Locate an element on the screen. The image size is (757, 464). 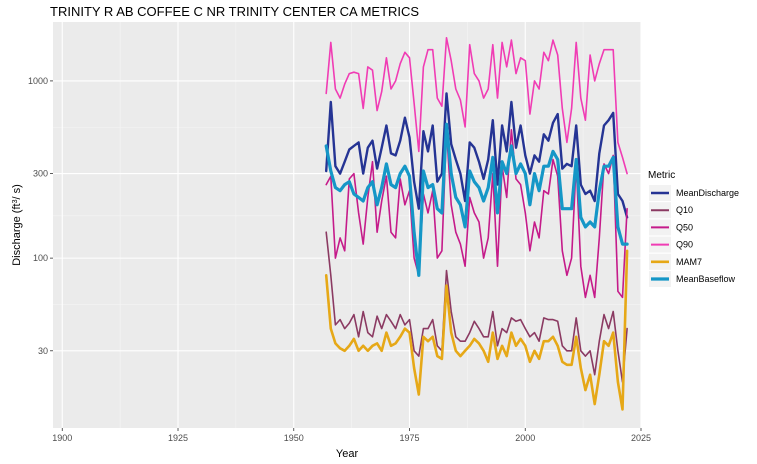
legend-label-q50: Q50 is located at coordinates (684, 227).